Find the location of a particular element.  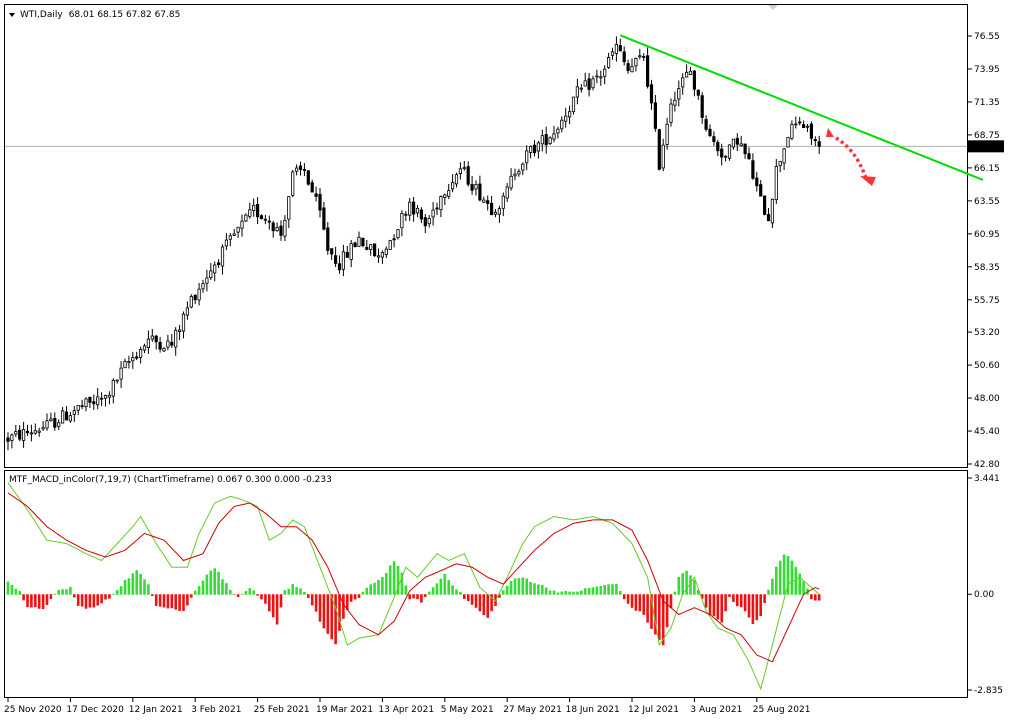

time-tick-label: 19 Mar 2021 is located at coordinates (344, 710).